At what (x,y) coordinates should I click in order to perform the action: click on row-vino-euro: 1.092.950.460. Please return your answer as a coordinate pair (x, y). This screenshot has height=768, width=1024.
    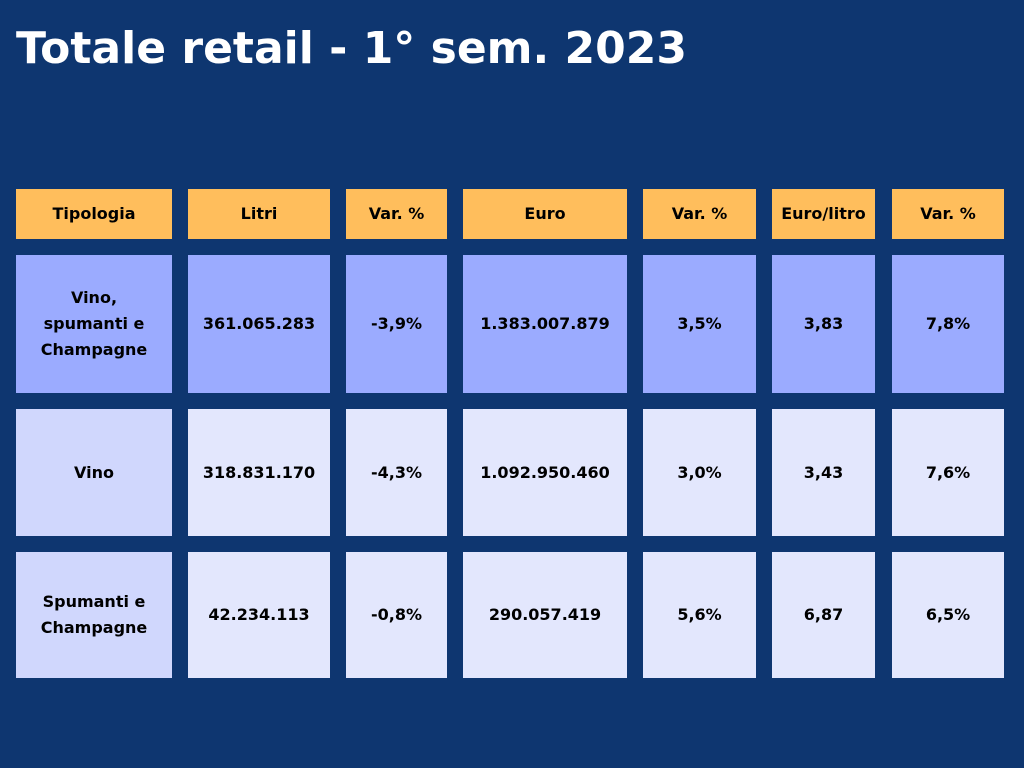
    Looking at the image, I should click on (545, 472).